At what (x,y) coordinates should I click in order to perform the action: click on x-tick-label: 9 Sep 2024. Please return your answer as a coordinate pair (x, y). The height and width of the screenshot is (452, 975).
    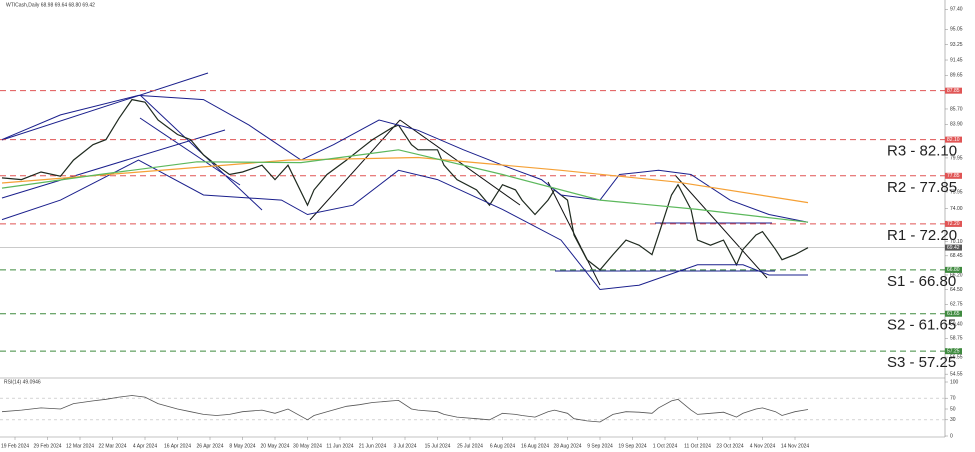
    Looking at the image, I should click on (600, 446).